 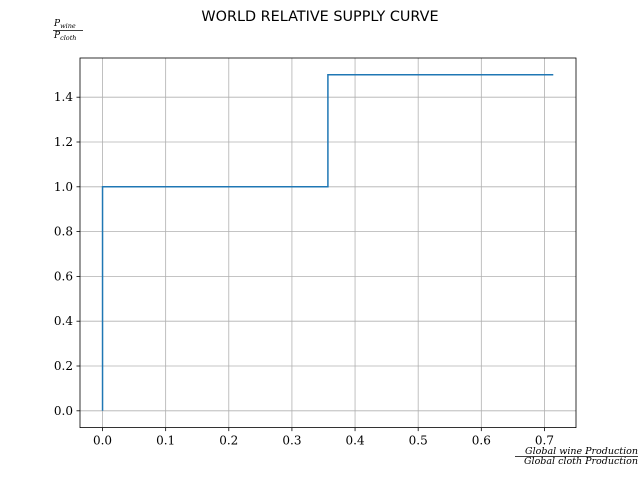 What do you see at coordinates (63, 411) in the screenshot?
I see `y-tick-label: 0.0` at bounding box center [63, 411].